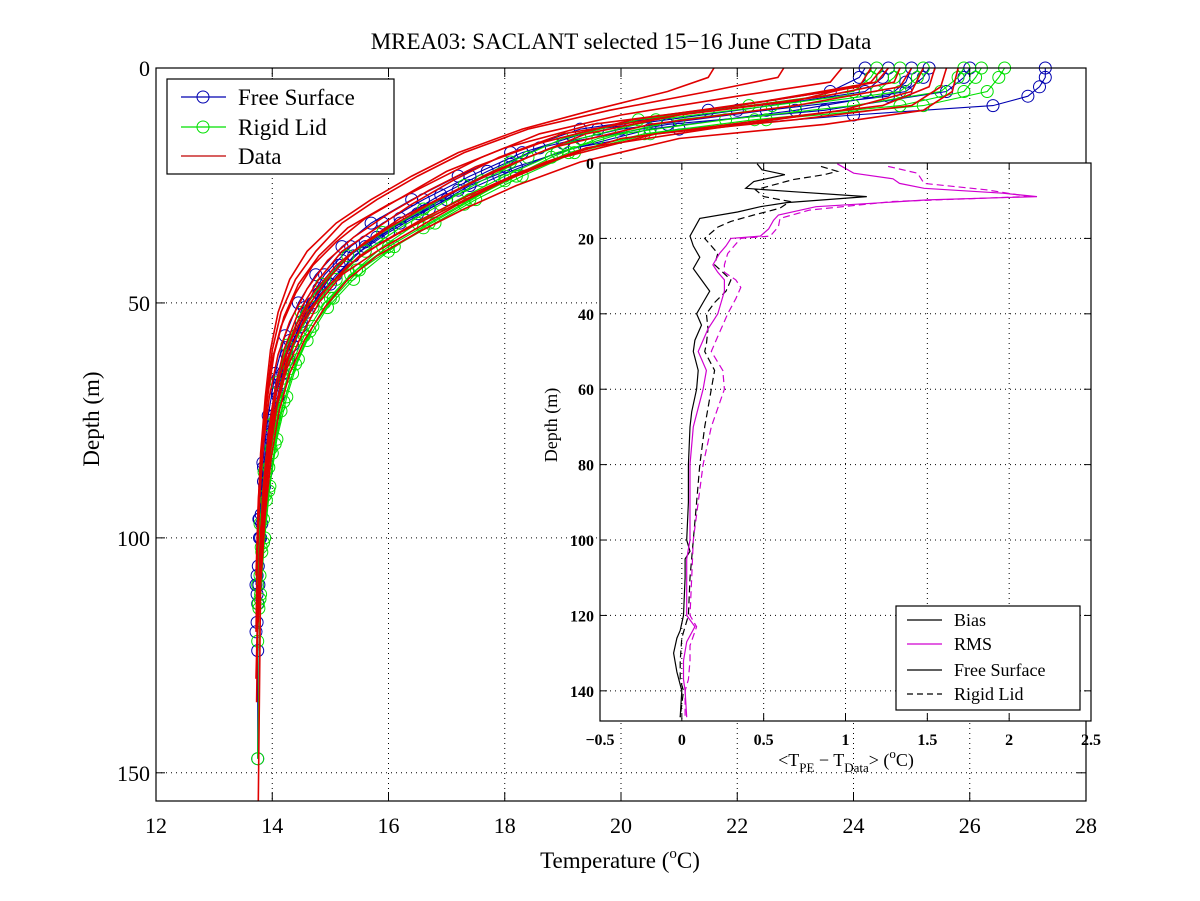  I want to click on inset-legend-label-rms: RMS, so click(973, 644).